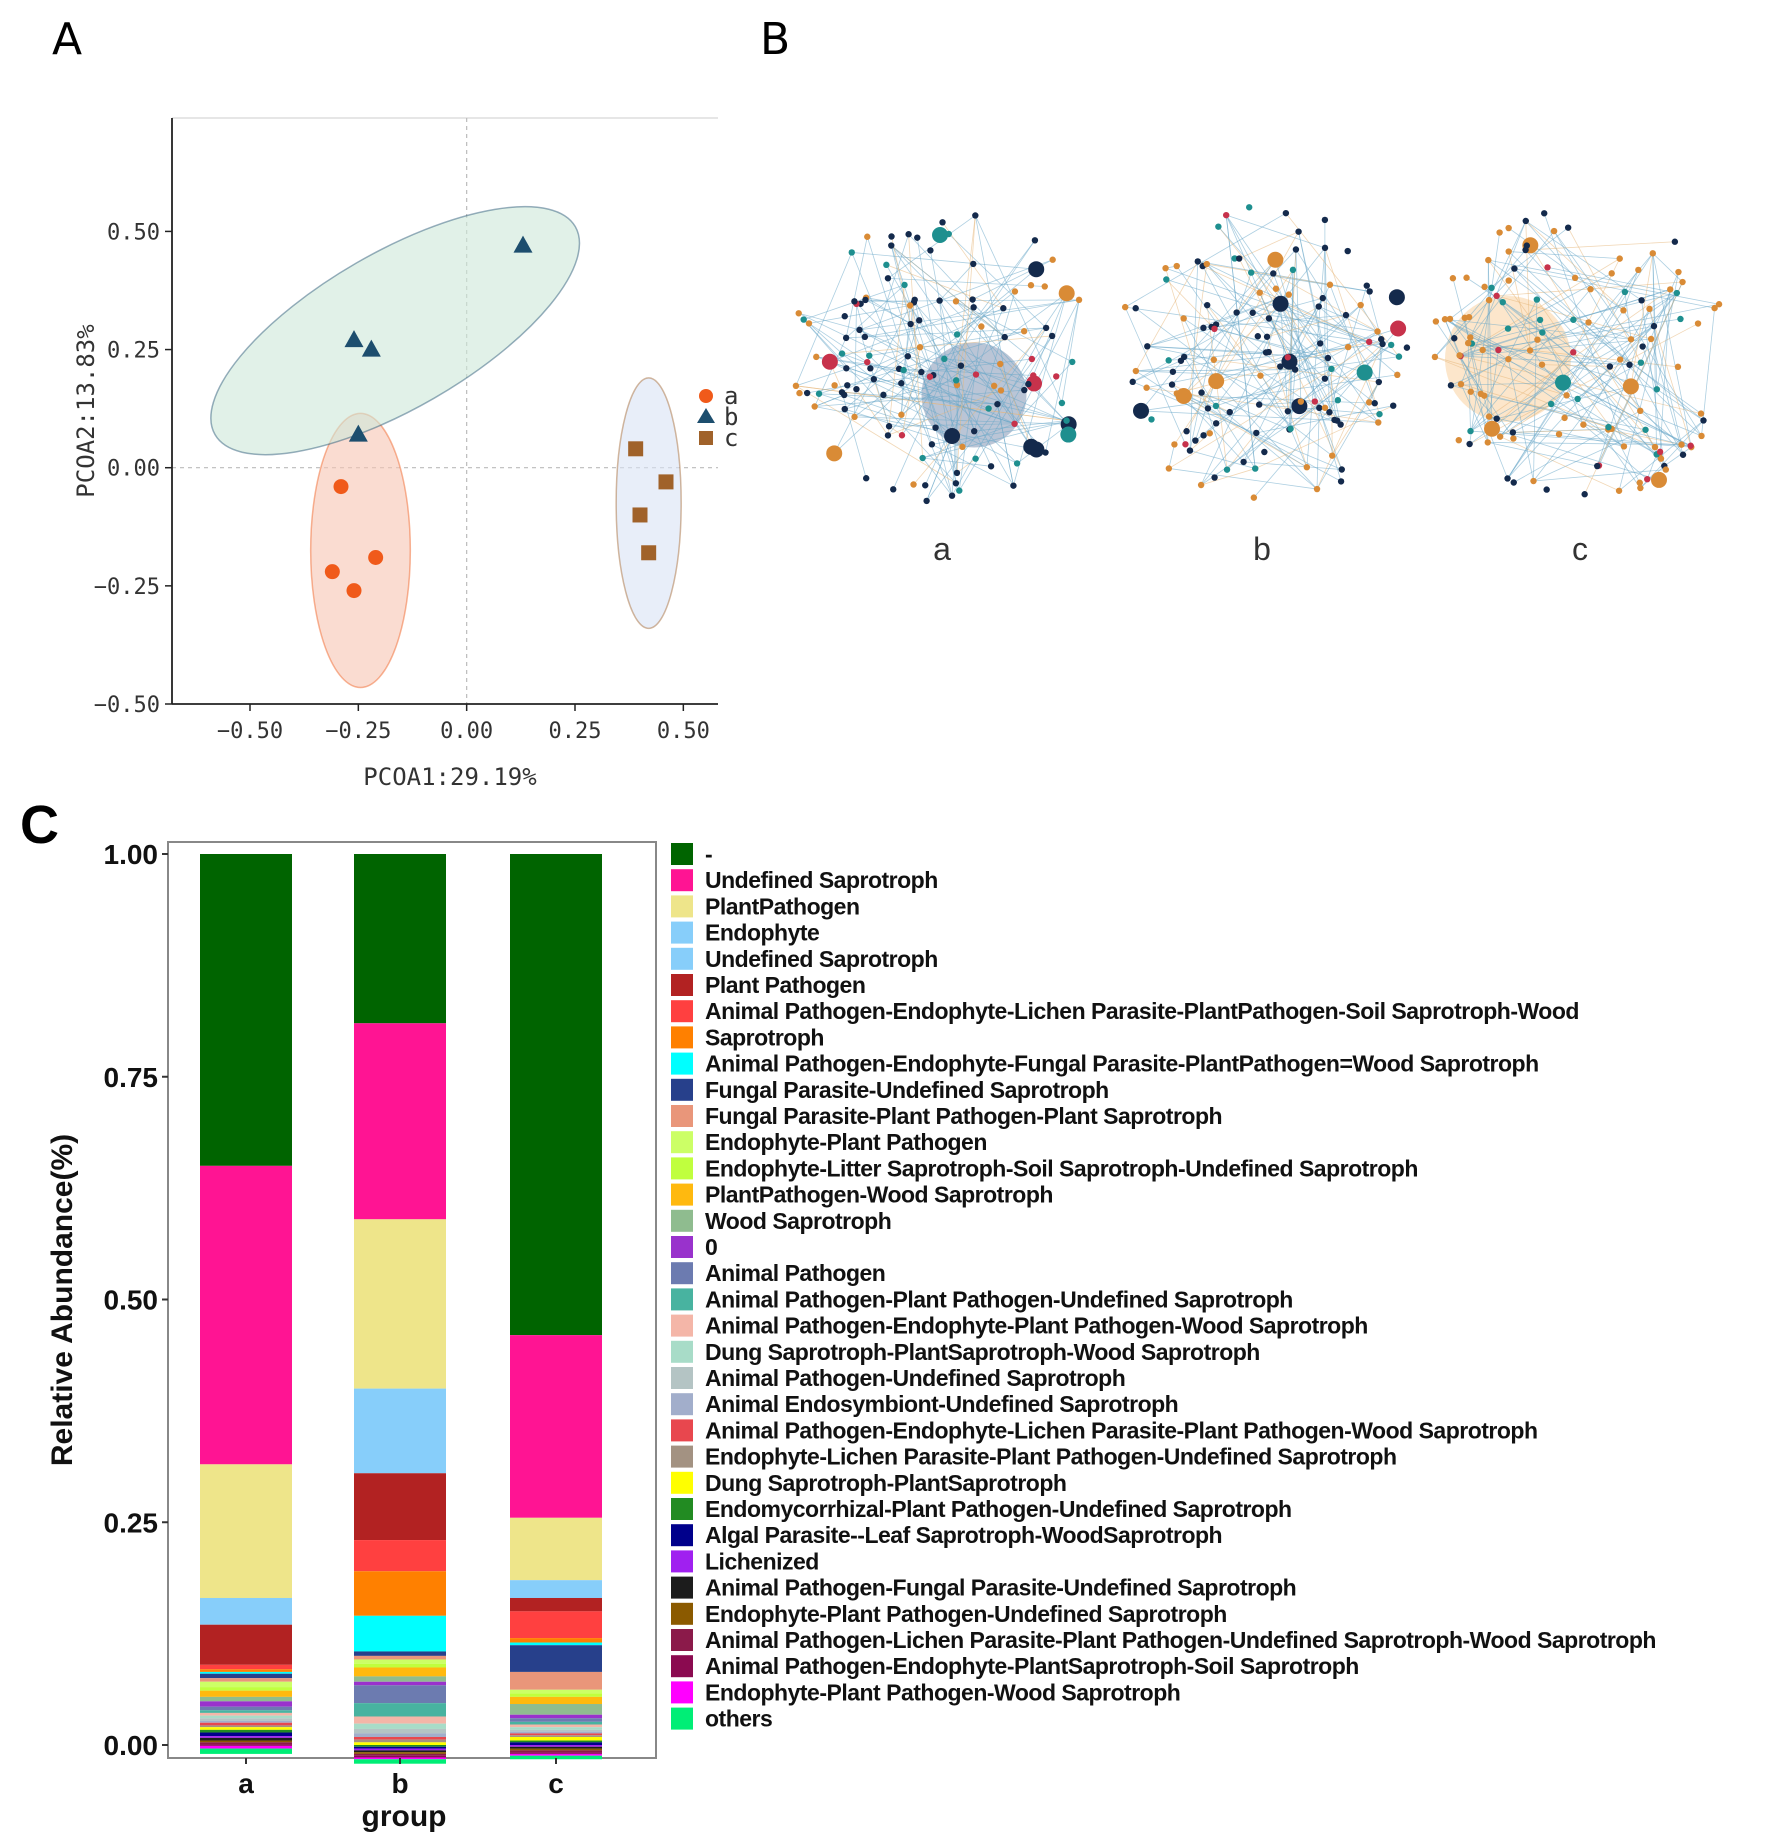  What do you see at coordinates (86, 411) in the screenshot?
I see `y-axis-label: PCOA2:13.83%` at bounding box center [86, 411].